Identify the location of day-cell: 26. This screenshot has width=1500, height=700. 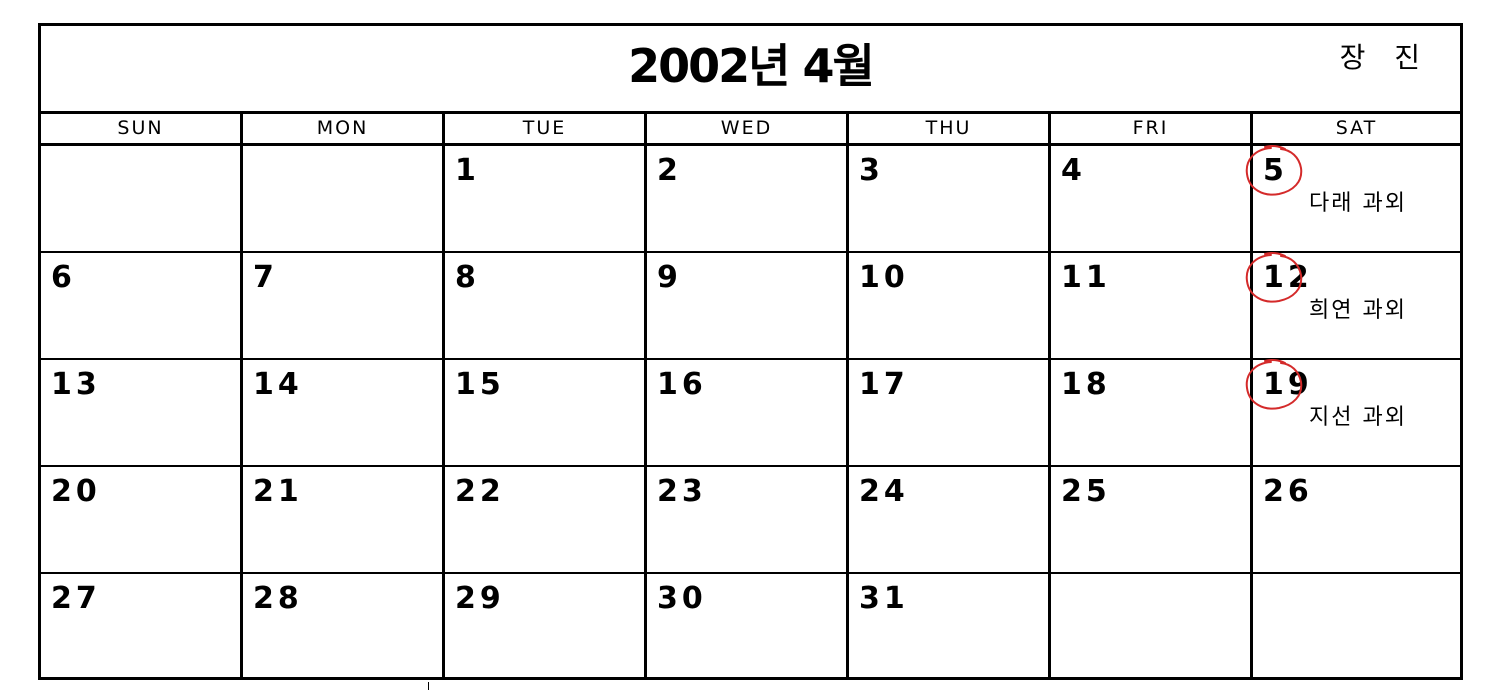
(1356, 519).